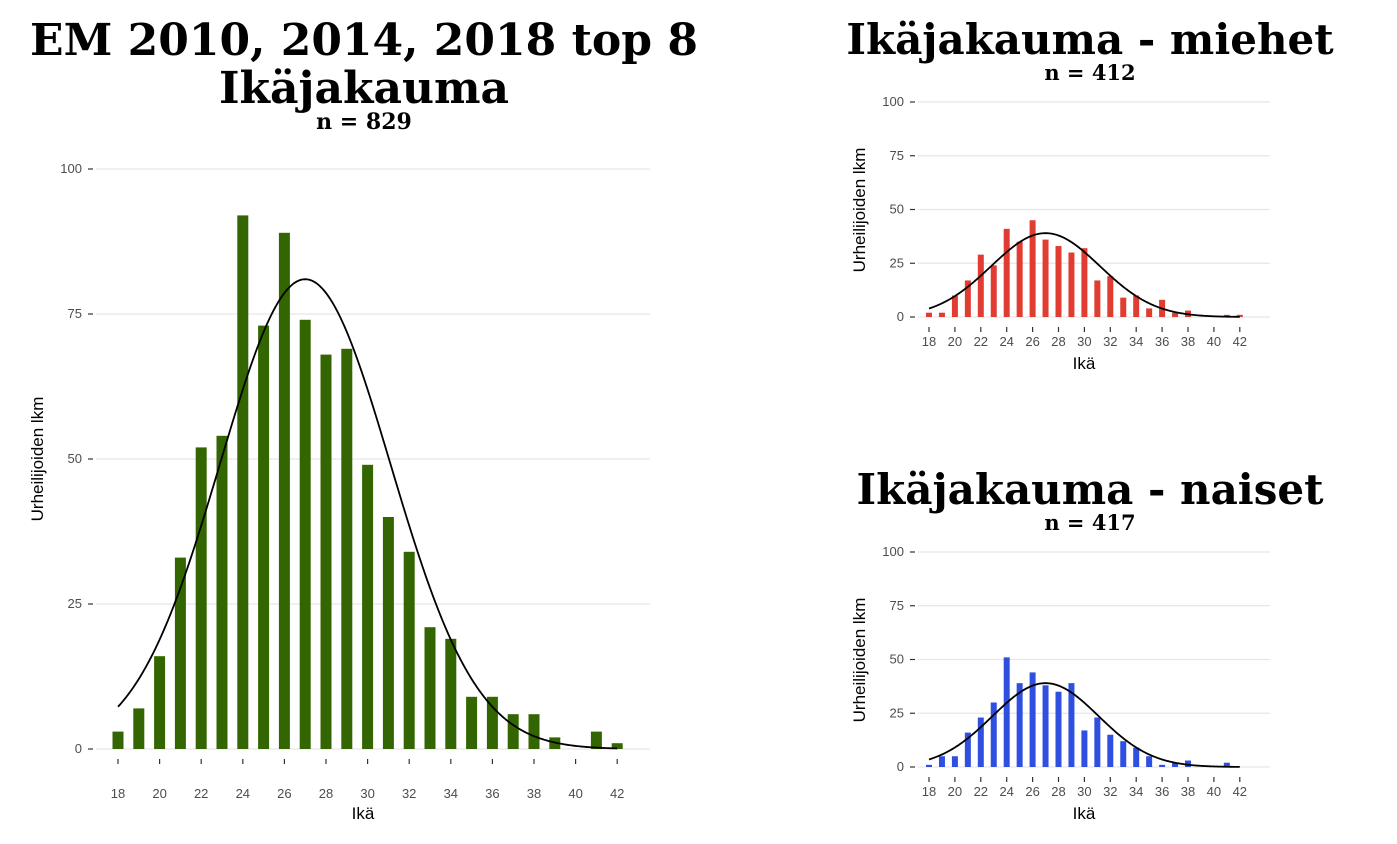 The height and width of the screenshot is (844, 1397). I want to click on chart-subtitle: n = 417, so click(1089, 522).